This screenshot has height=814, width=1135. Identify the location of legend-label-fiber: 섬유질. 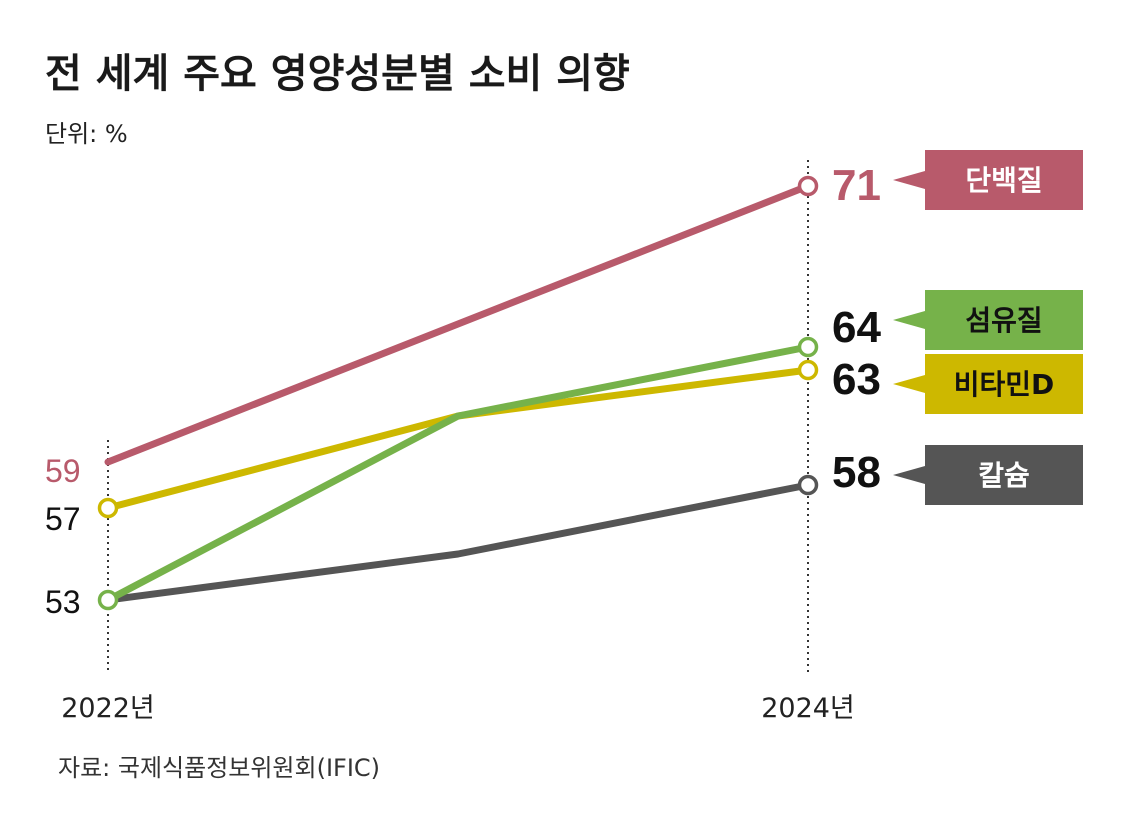
(1003, 320).